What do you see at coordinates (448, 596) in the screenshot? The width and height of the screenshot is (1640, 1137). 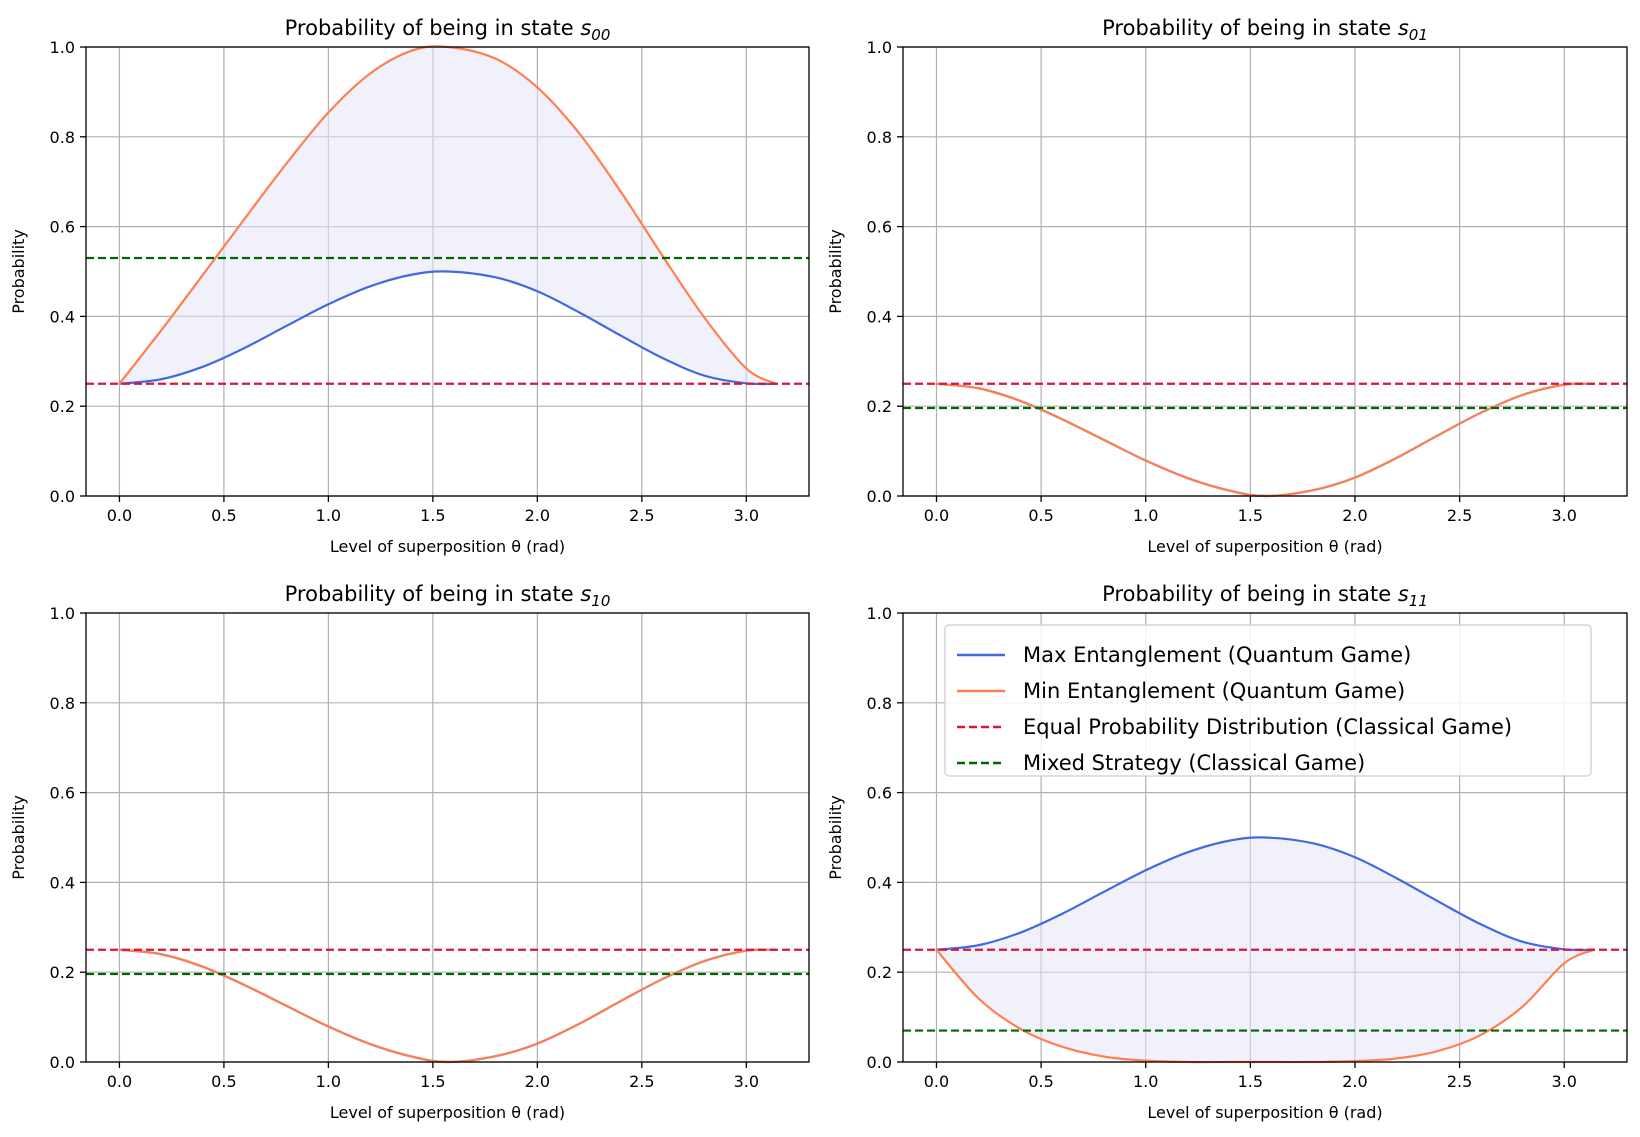 I see `subplot-title: Probability of being in state s10` at bounding box center [448, 596].